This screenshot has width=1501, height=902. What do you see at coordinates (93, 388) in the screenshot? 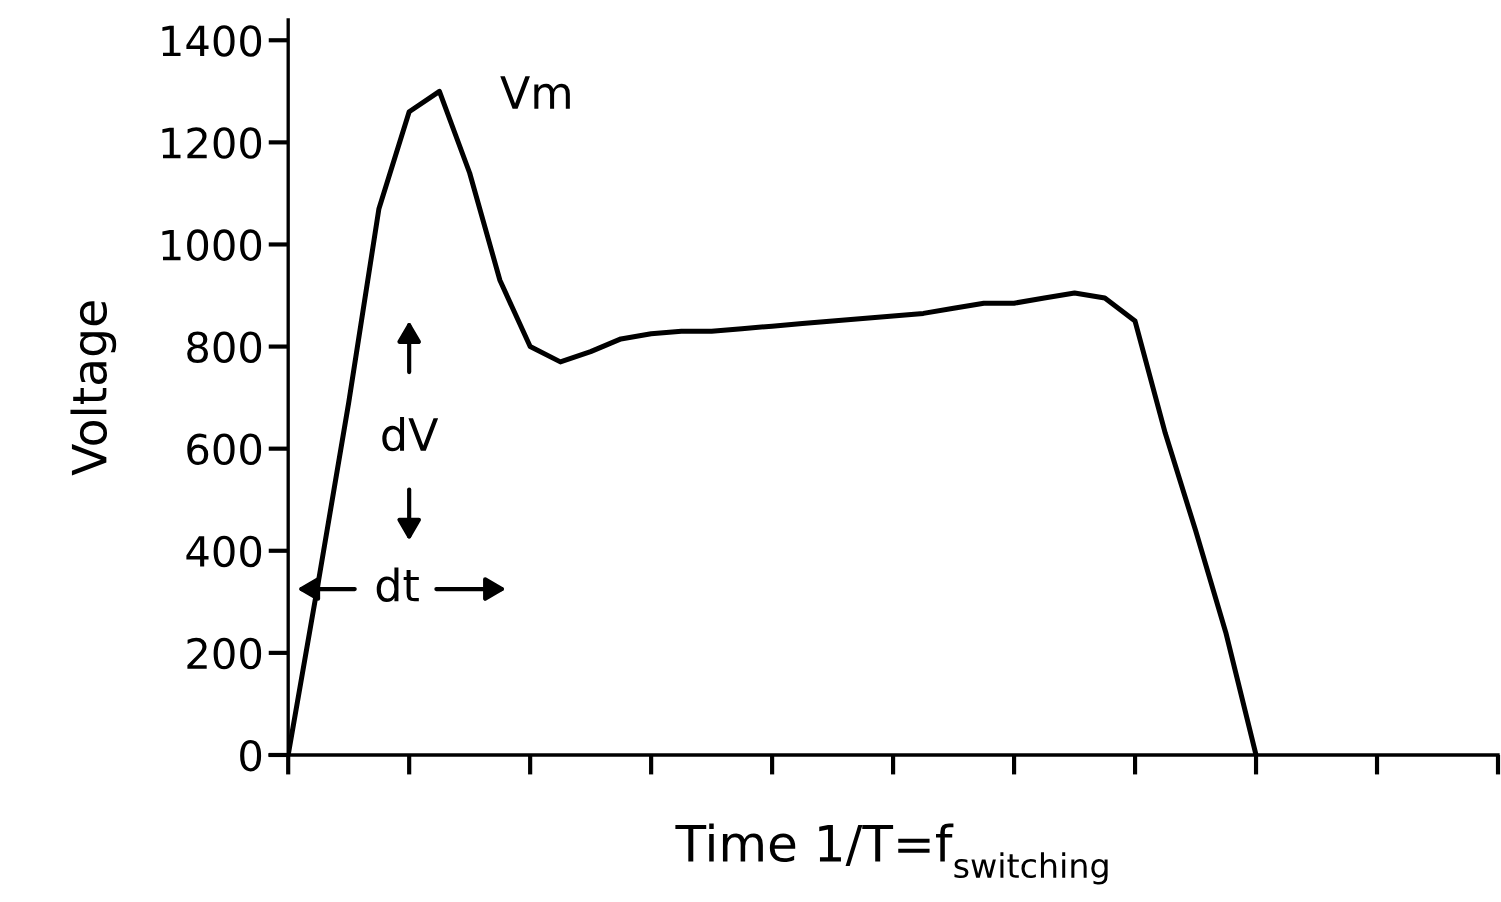
I see `y-axis-title: Voltage` at bounding box center [93, 388].